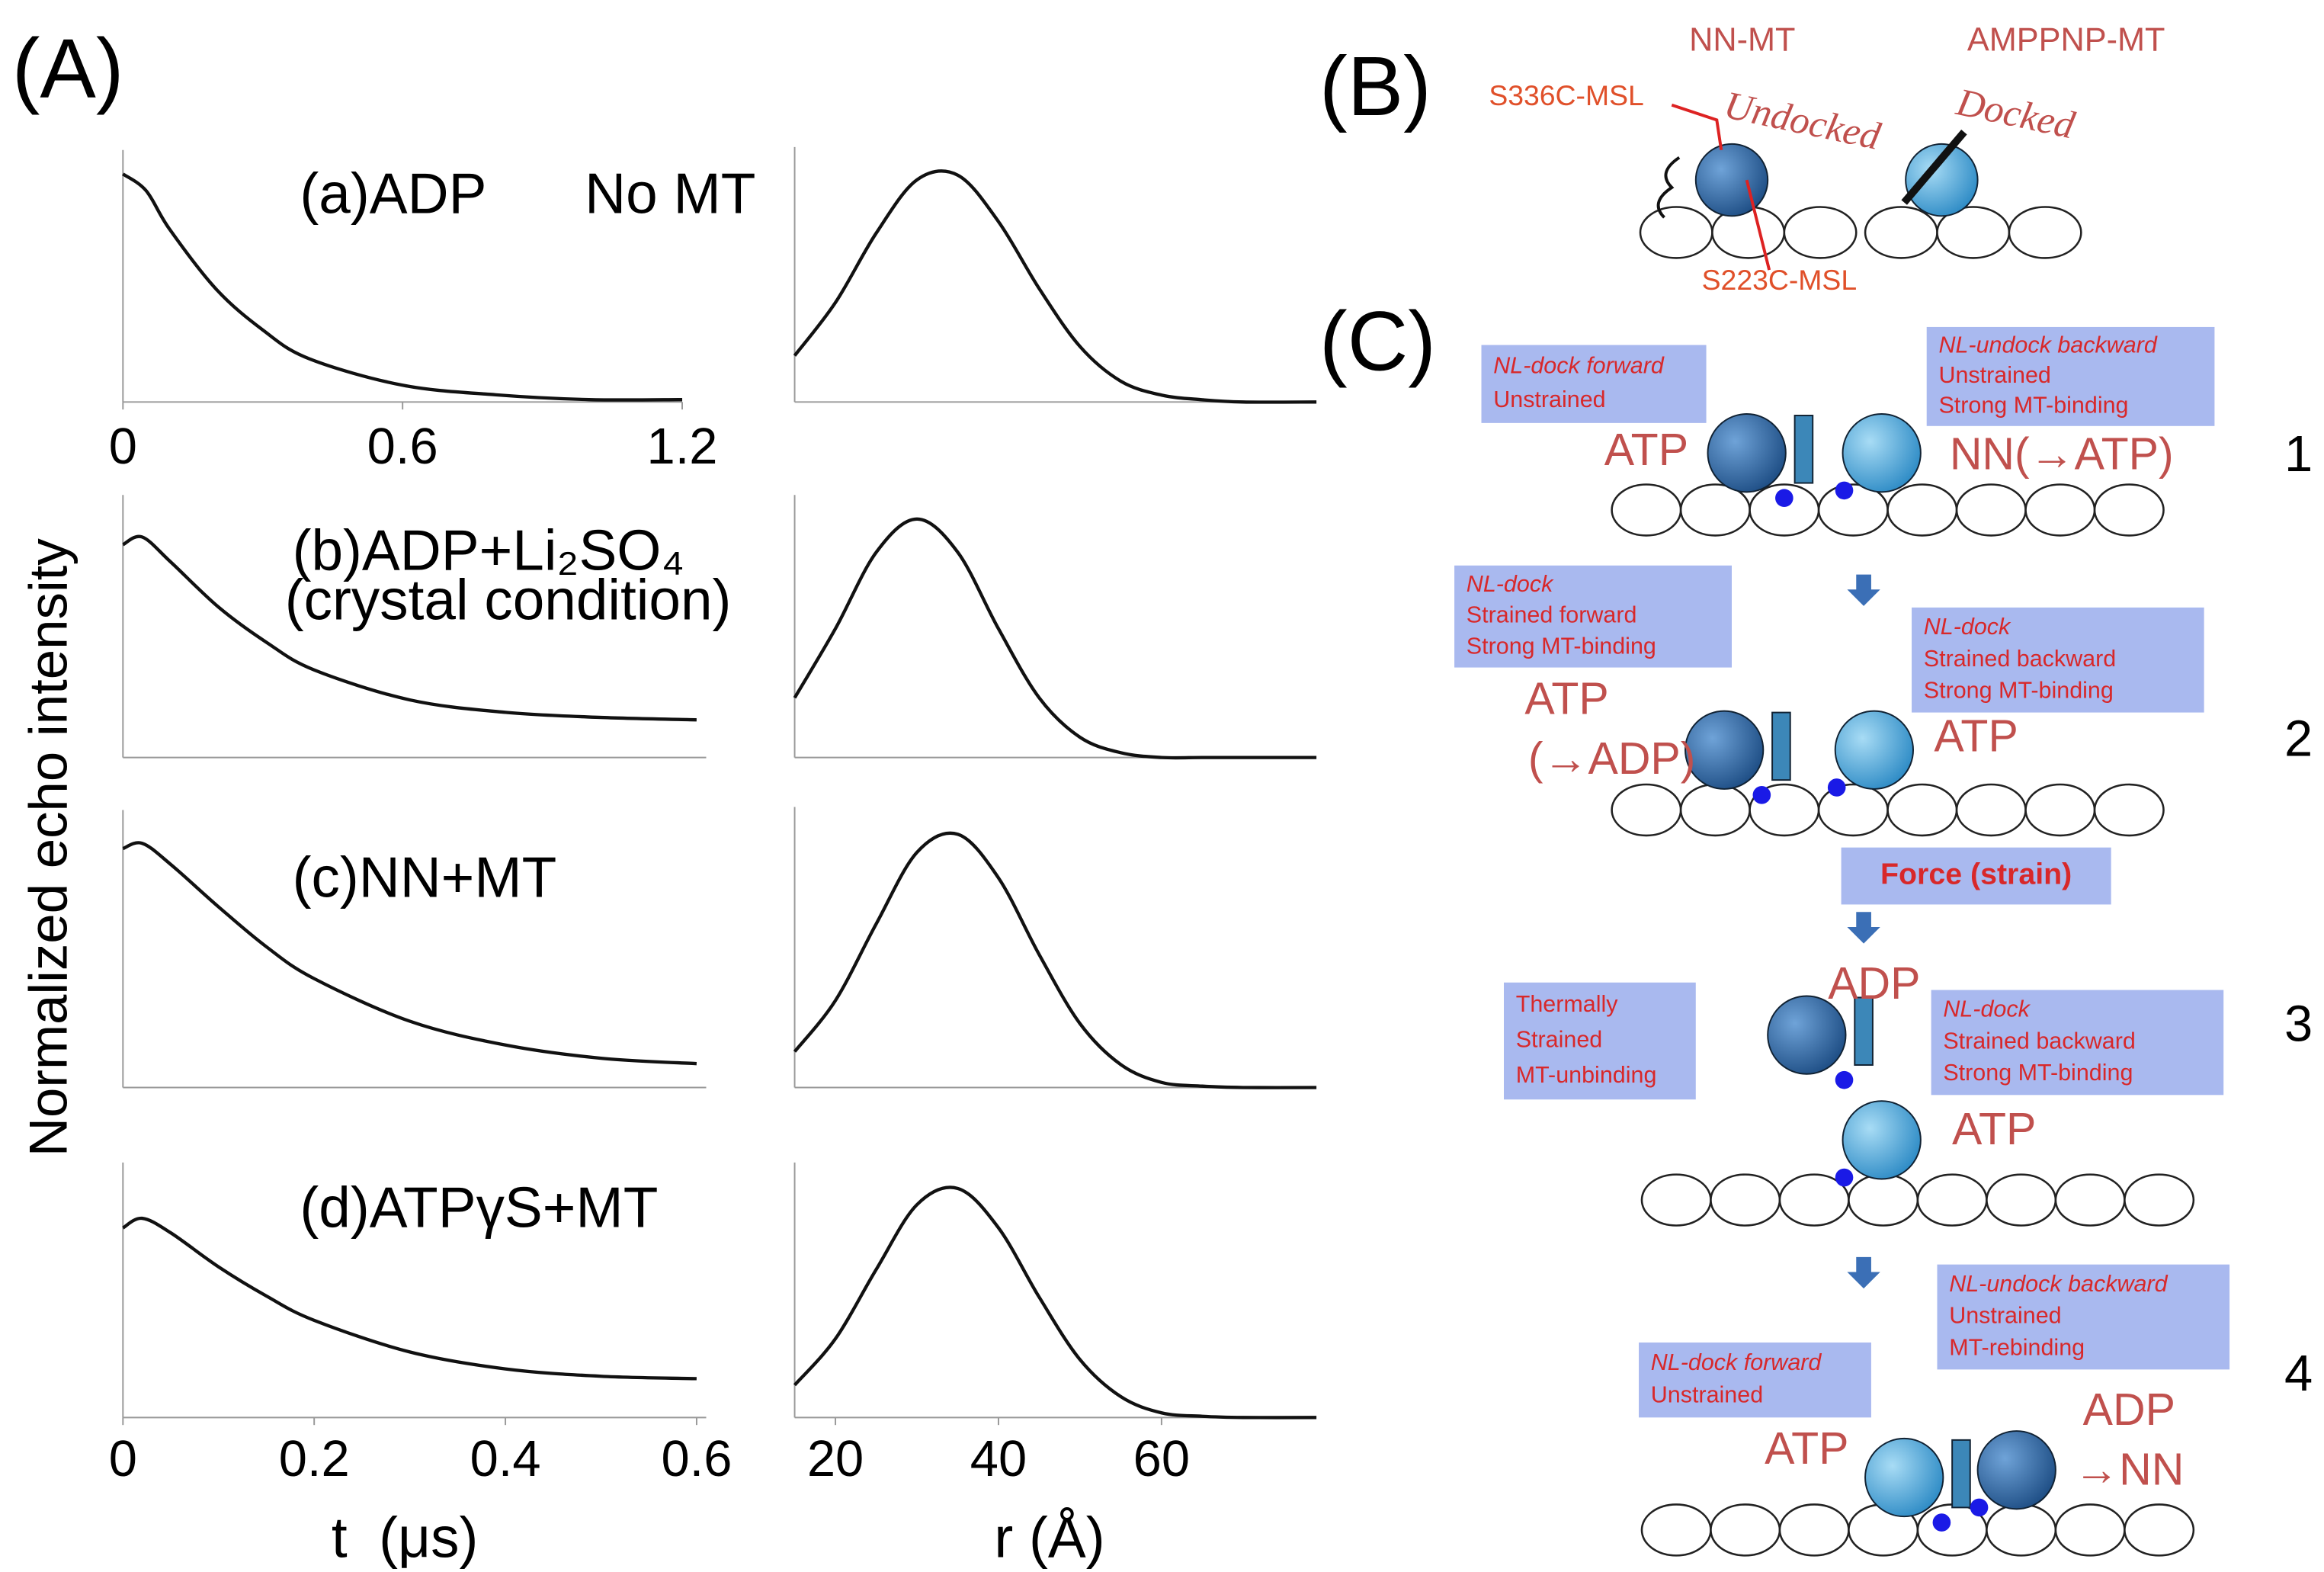  Describe the element at coordinates (2298, 1023) in the screenshot. I see `step-number: 3` at that location.